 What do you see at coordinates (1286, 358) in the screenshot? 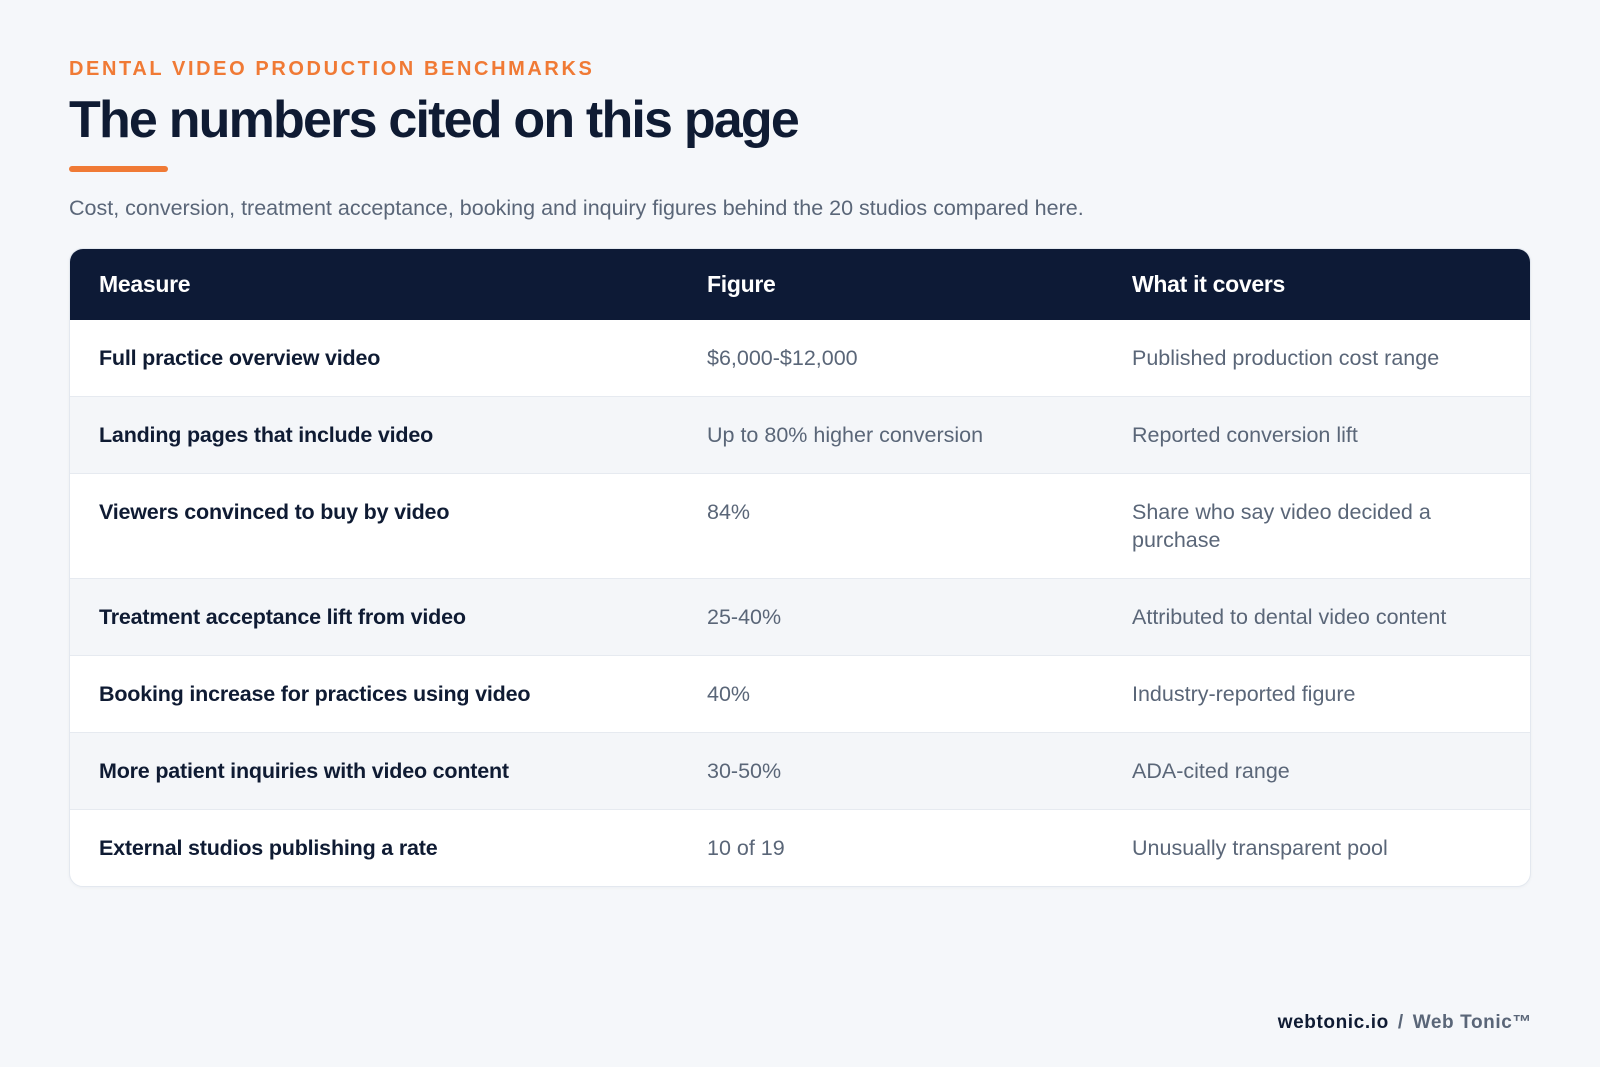
I see `cell-covers: Published production cost range` at bounding box center [1286, 358].